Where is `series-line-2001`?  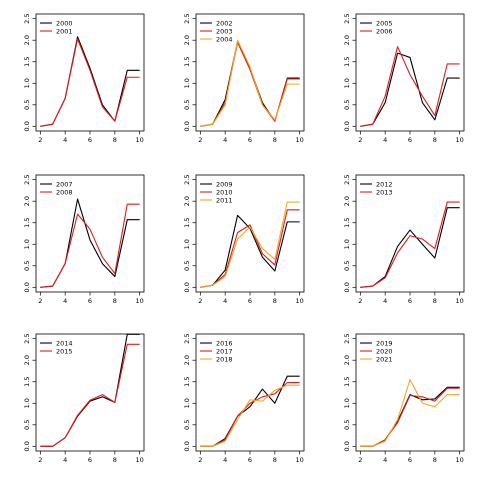 series-line-2001 is located at coordinates (90, 82).